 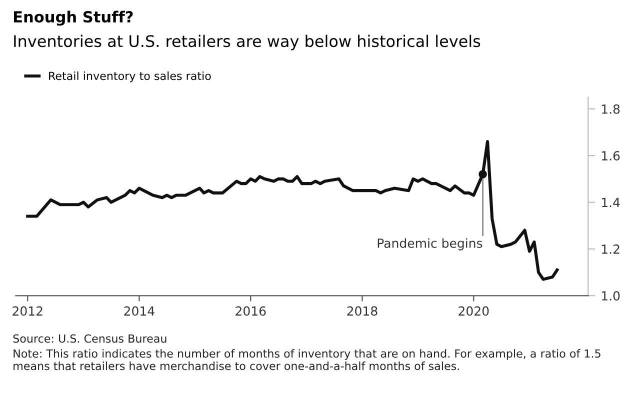 I want to click on y-tick-label: 1.2, so click(x=611, y=249).